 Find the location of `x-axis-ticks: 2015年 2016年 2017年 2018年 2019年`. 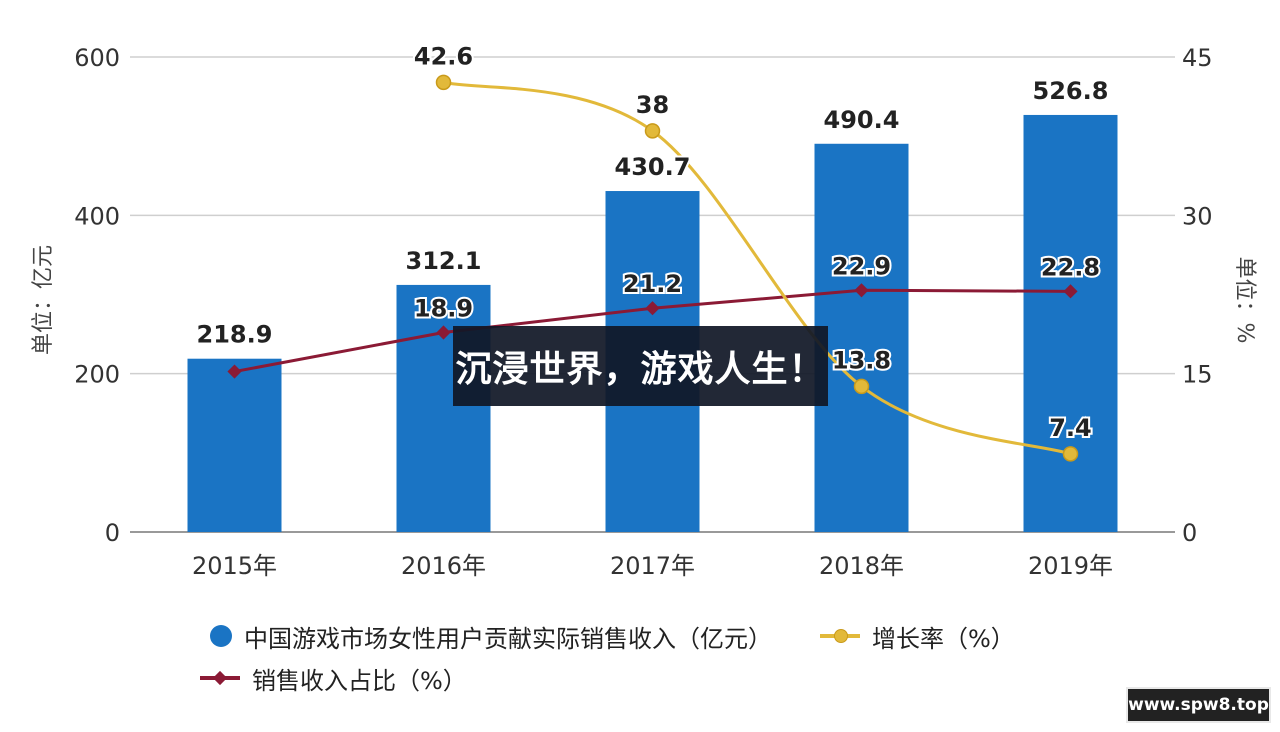

x-axis-ticks: 2015年 2016年 2017年 2018年 2019年 is located at coordinates (652, 566).